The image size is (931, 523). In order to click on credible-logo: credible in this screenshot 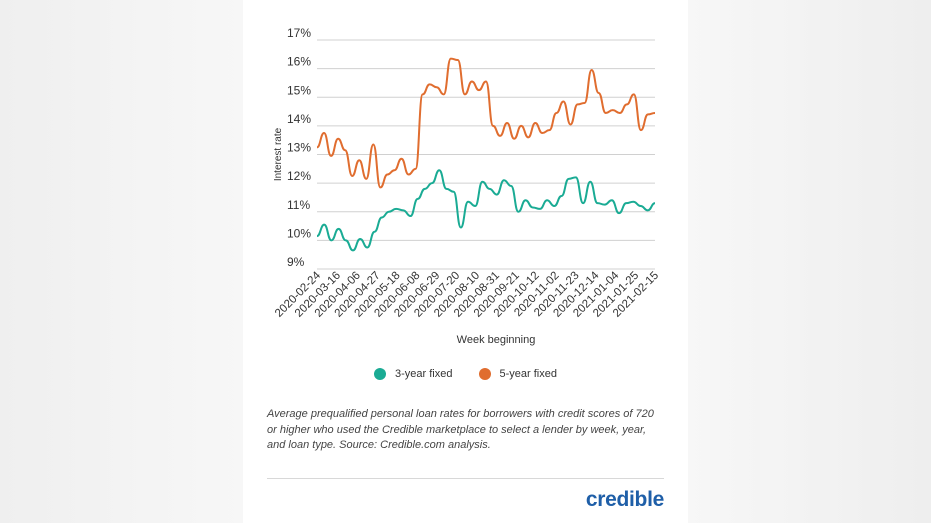, I will do `click(624, 499)`.